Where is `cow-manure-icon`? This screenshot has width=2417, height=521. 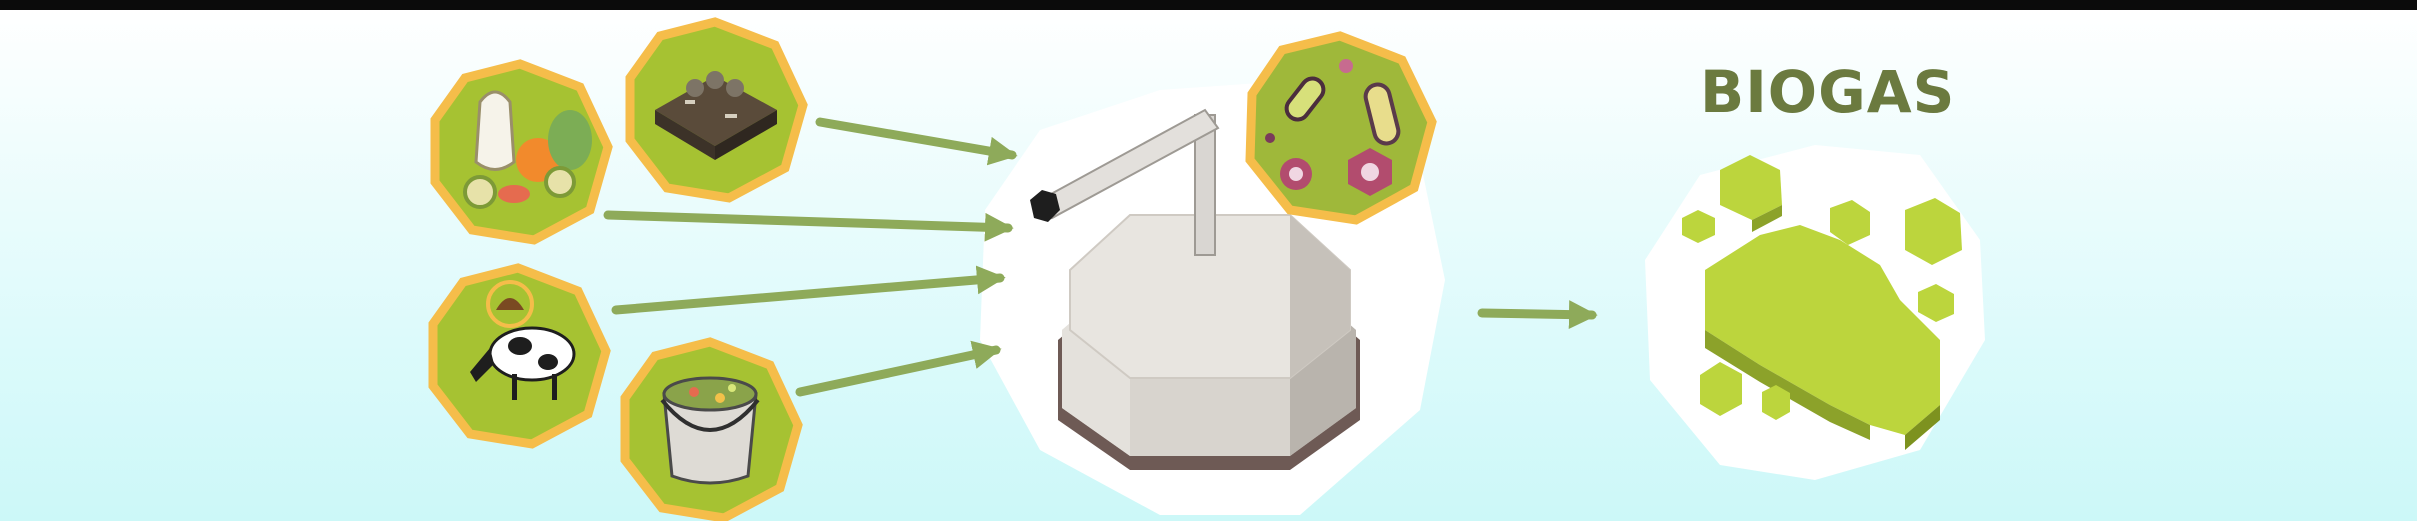 cow-manure-icon is located at coordinates (519, 356).